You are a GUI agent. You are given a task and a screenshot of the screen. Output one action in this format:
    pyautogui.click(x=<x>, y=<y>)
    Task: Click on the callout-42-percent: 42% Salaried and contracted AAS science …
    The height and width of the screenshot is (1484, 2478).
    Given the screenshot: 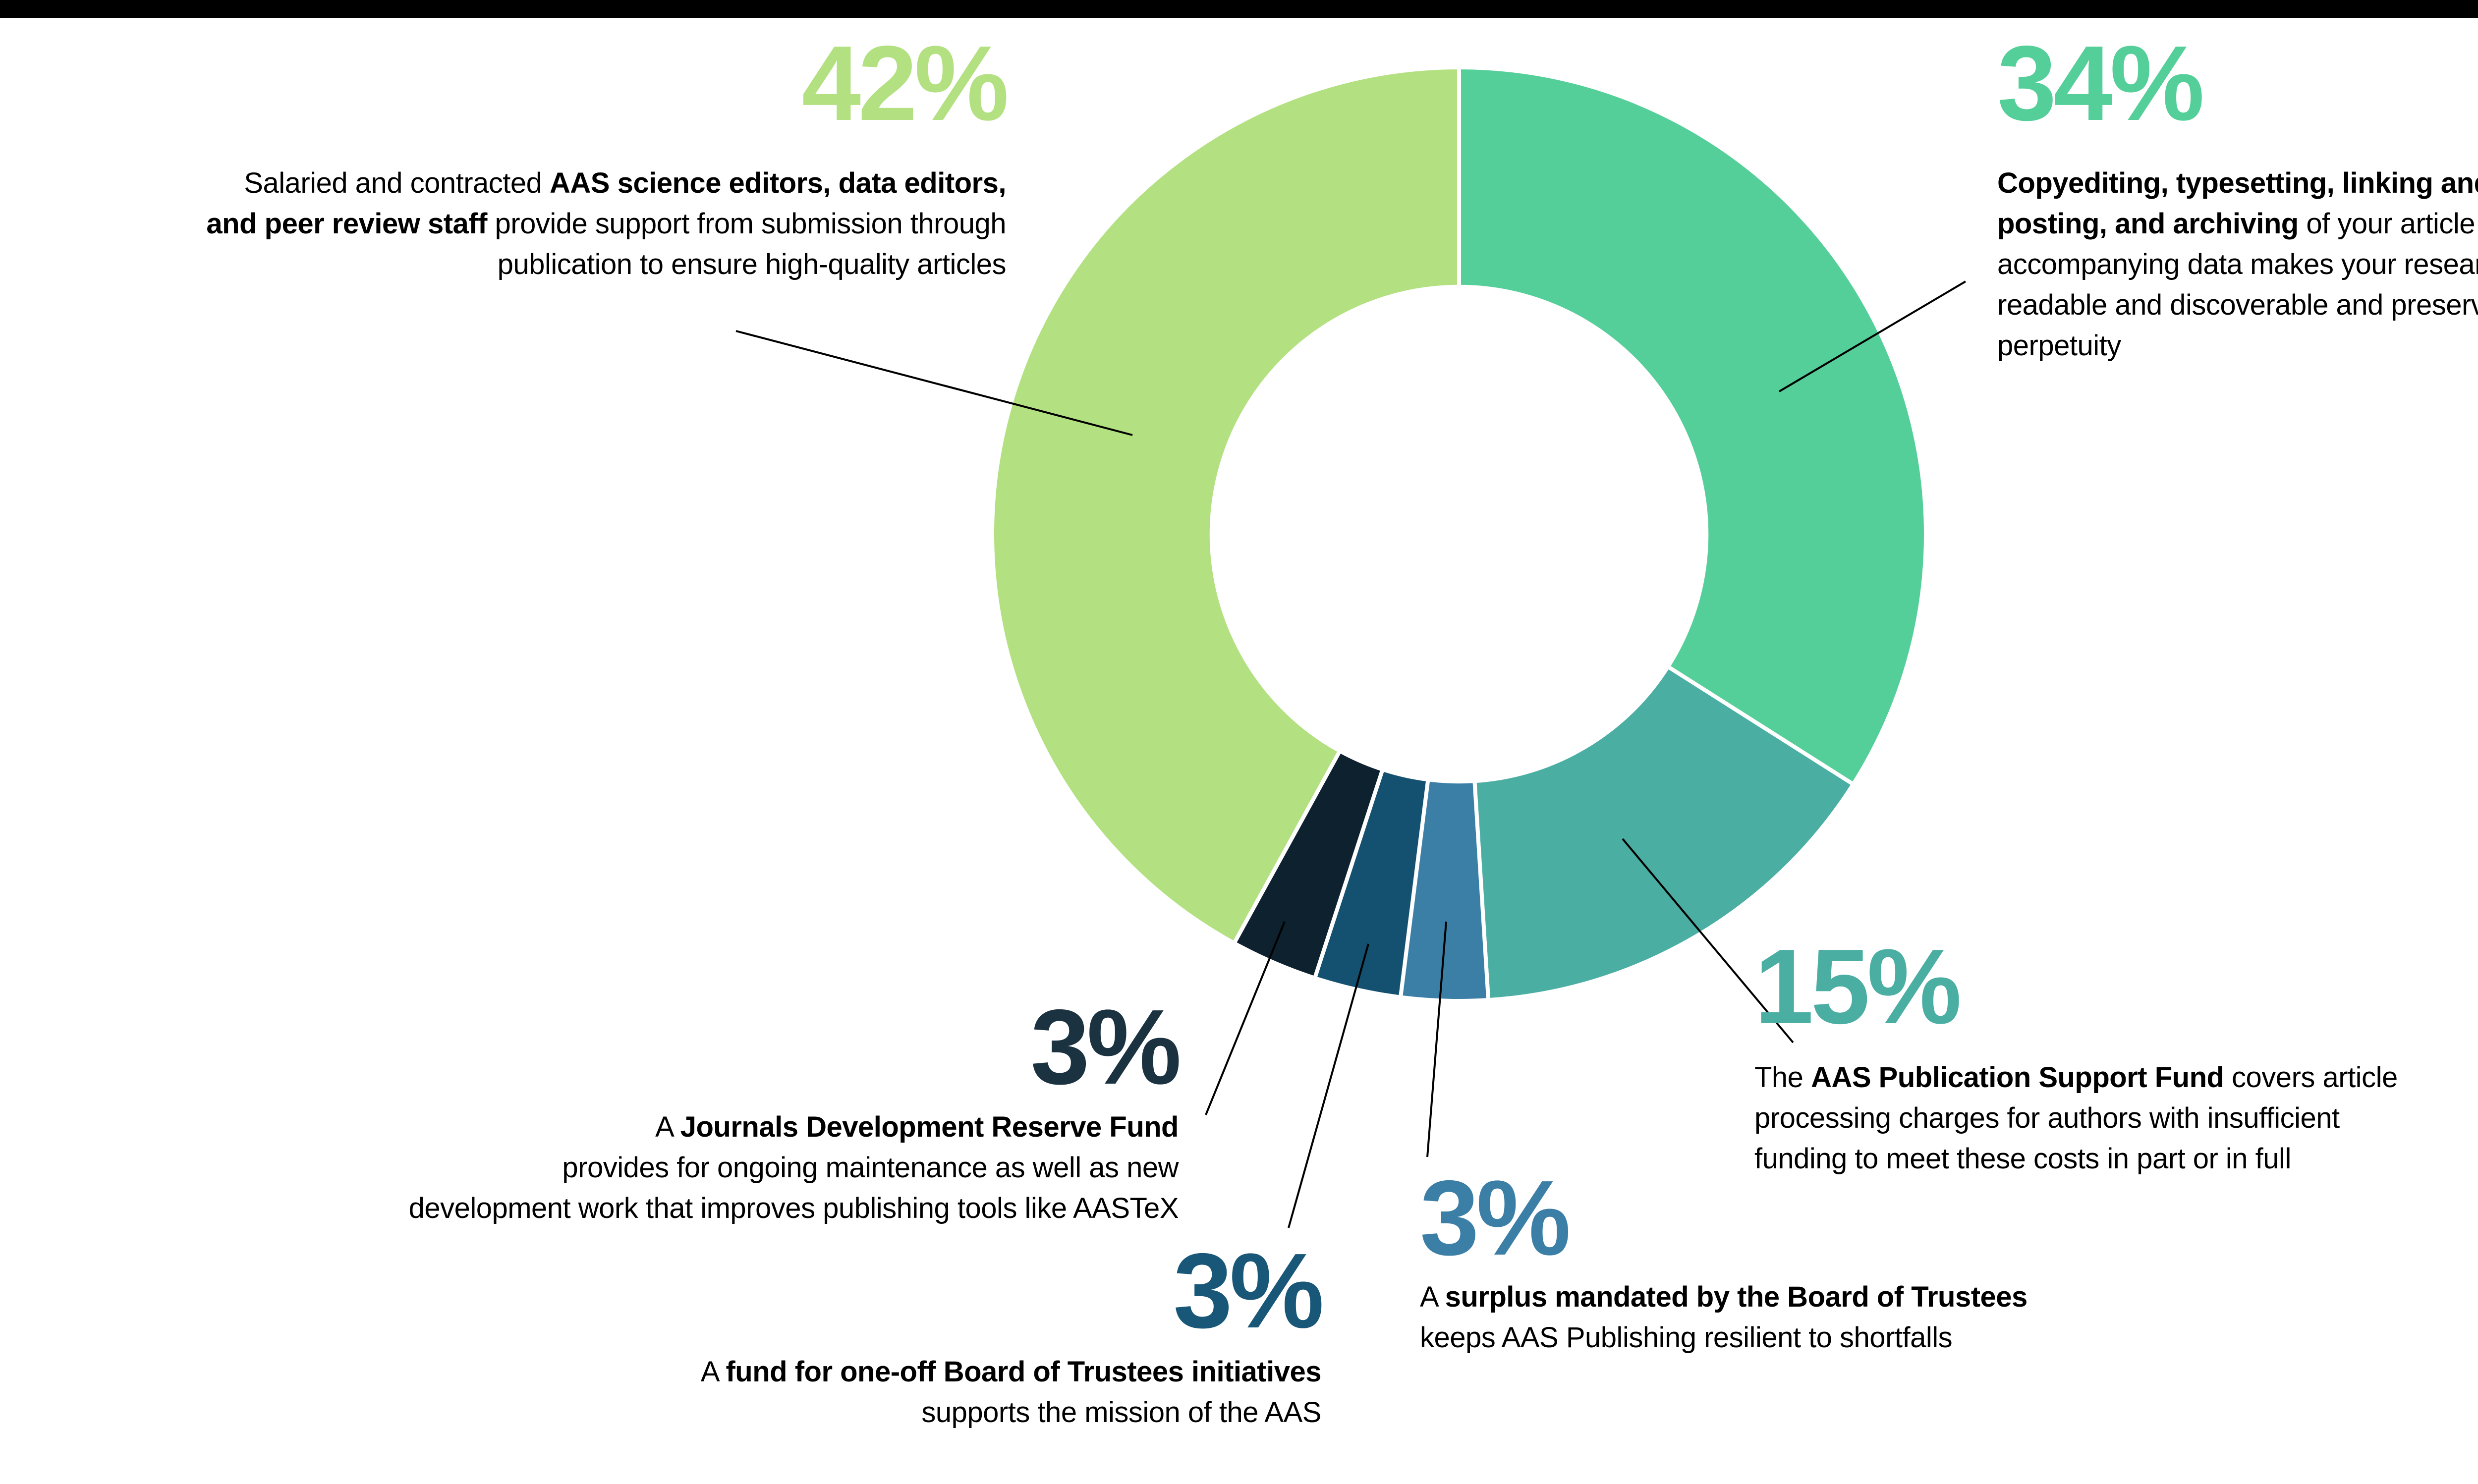 What is the action you would take?
    pyautogui.click(x=607, y=154)
    